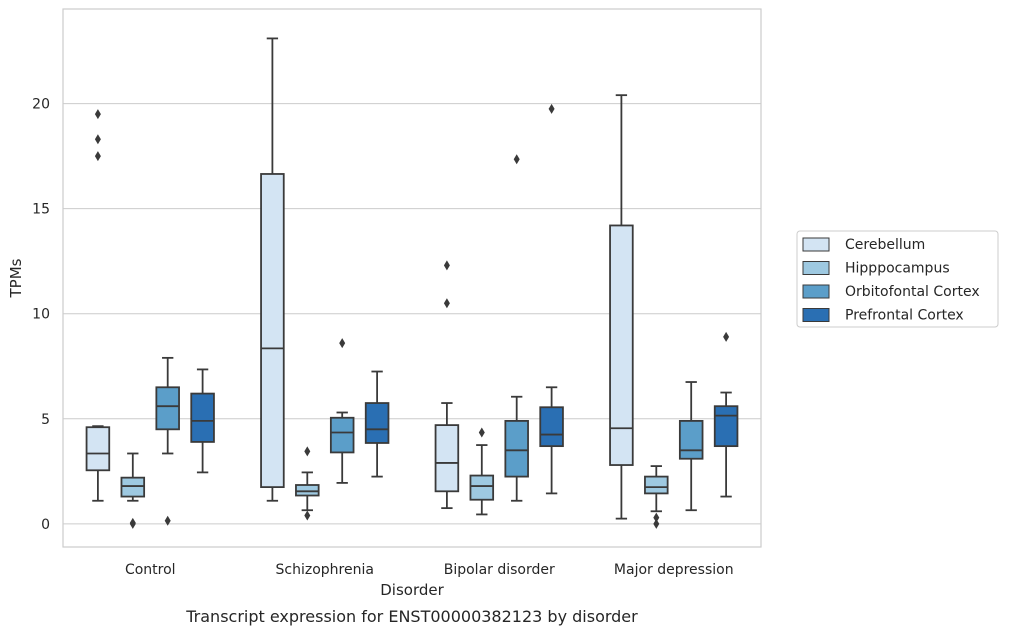  What do you see at coordinates (674, 570) in the screenshot?
I see `x-tick-label: Major depression` at bounding box center [674, 570].